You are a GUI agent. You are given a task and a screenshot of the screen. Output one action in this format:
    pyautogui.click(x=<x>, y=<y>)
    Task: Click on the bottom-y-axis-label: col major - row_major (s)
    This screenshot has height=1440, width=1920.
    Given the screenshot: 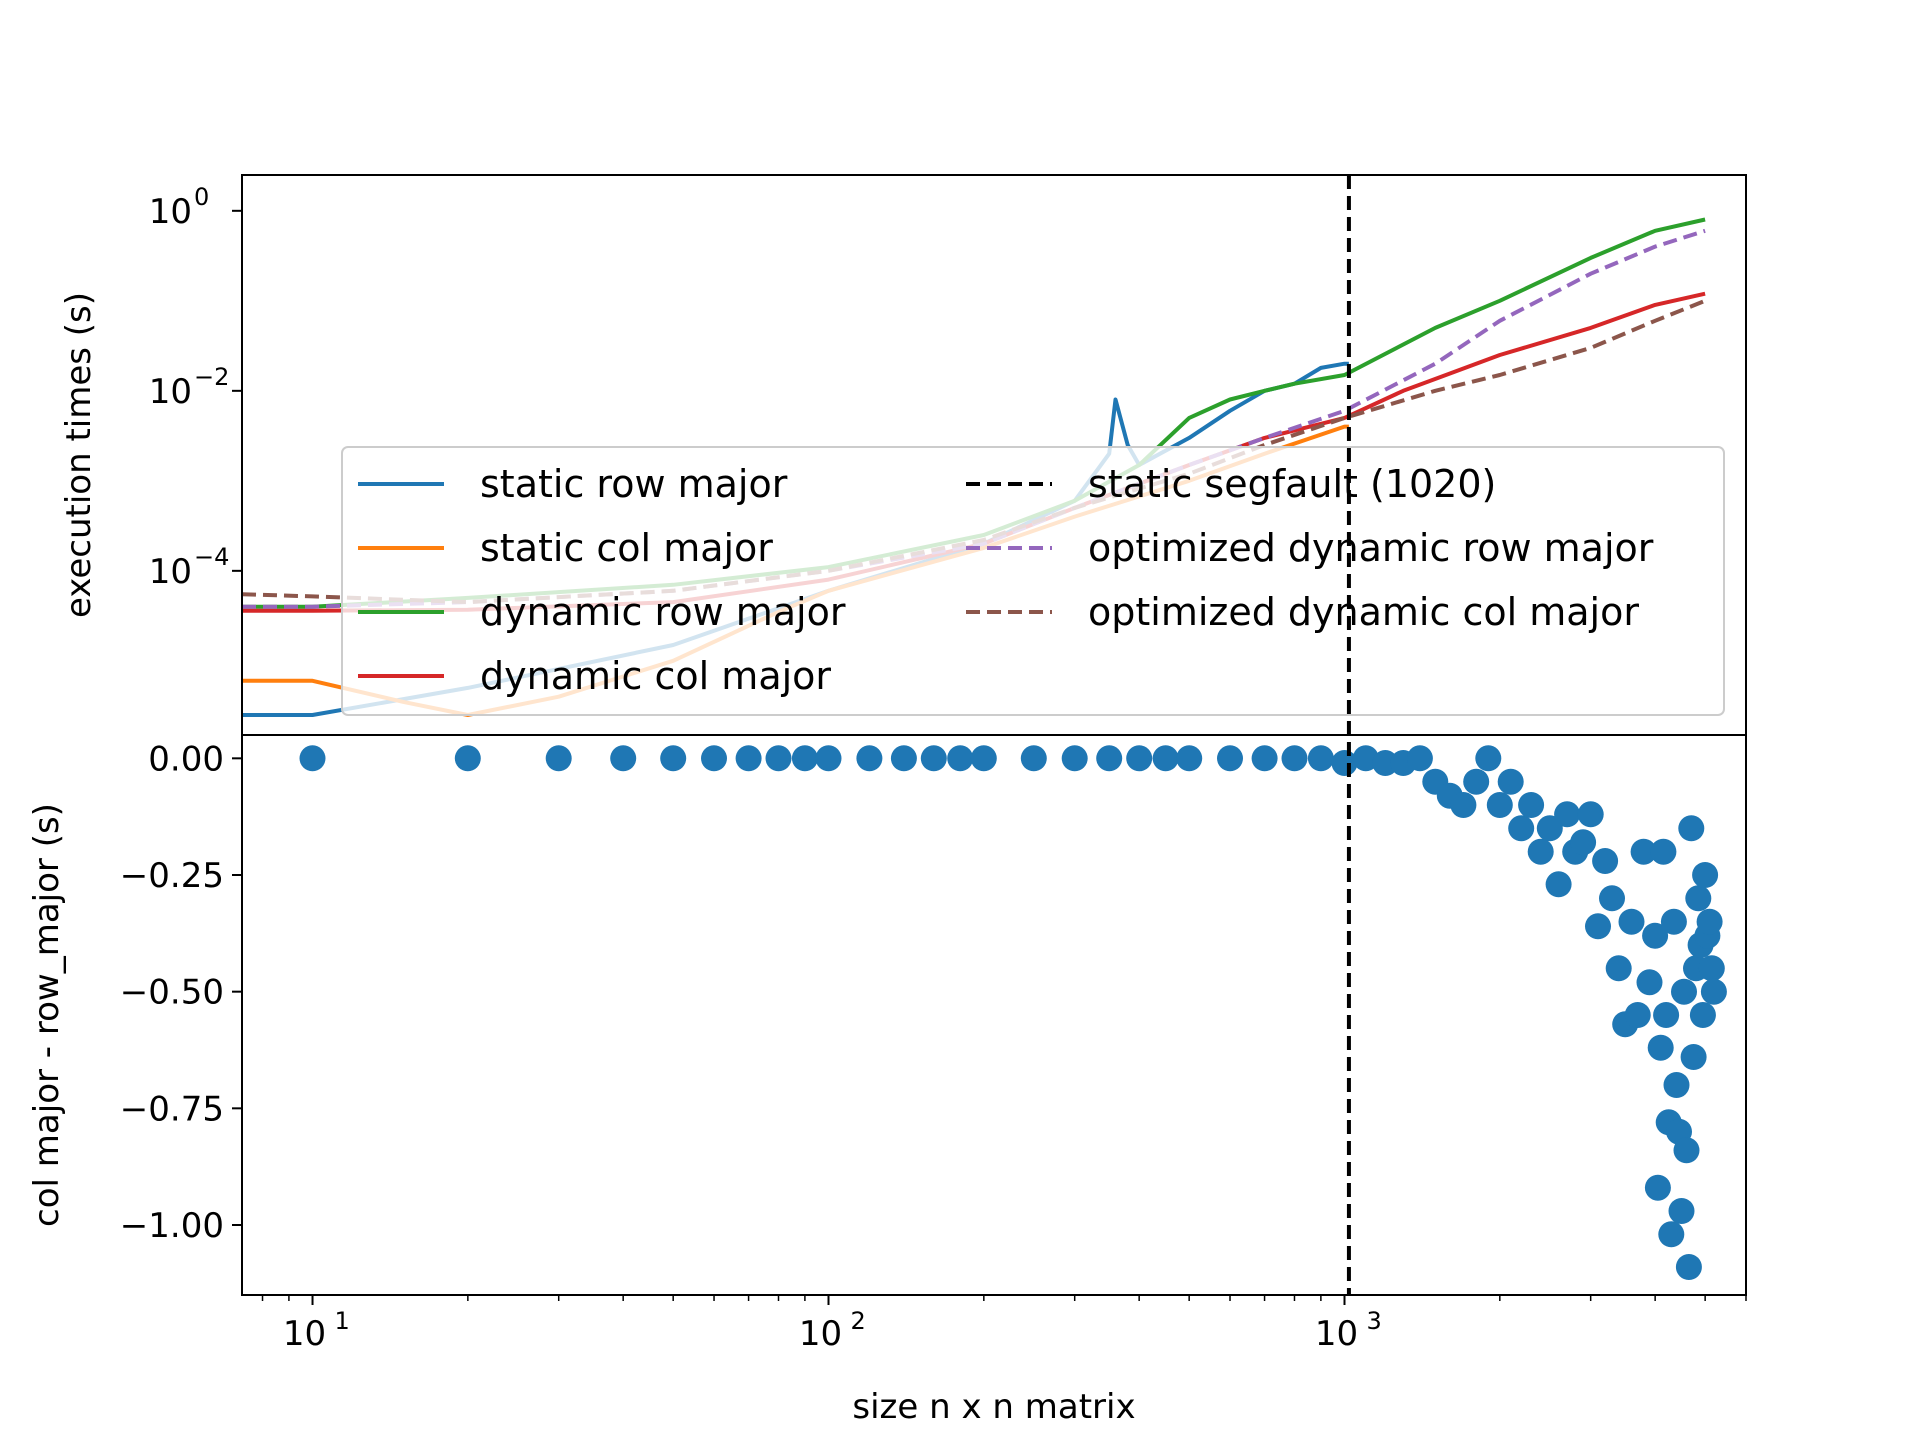 What is the action you would take?
    pyautogui.click(x=47, y=1015)
    